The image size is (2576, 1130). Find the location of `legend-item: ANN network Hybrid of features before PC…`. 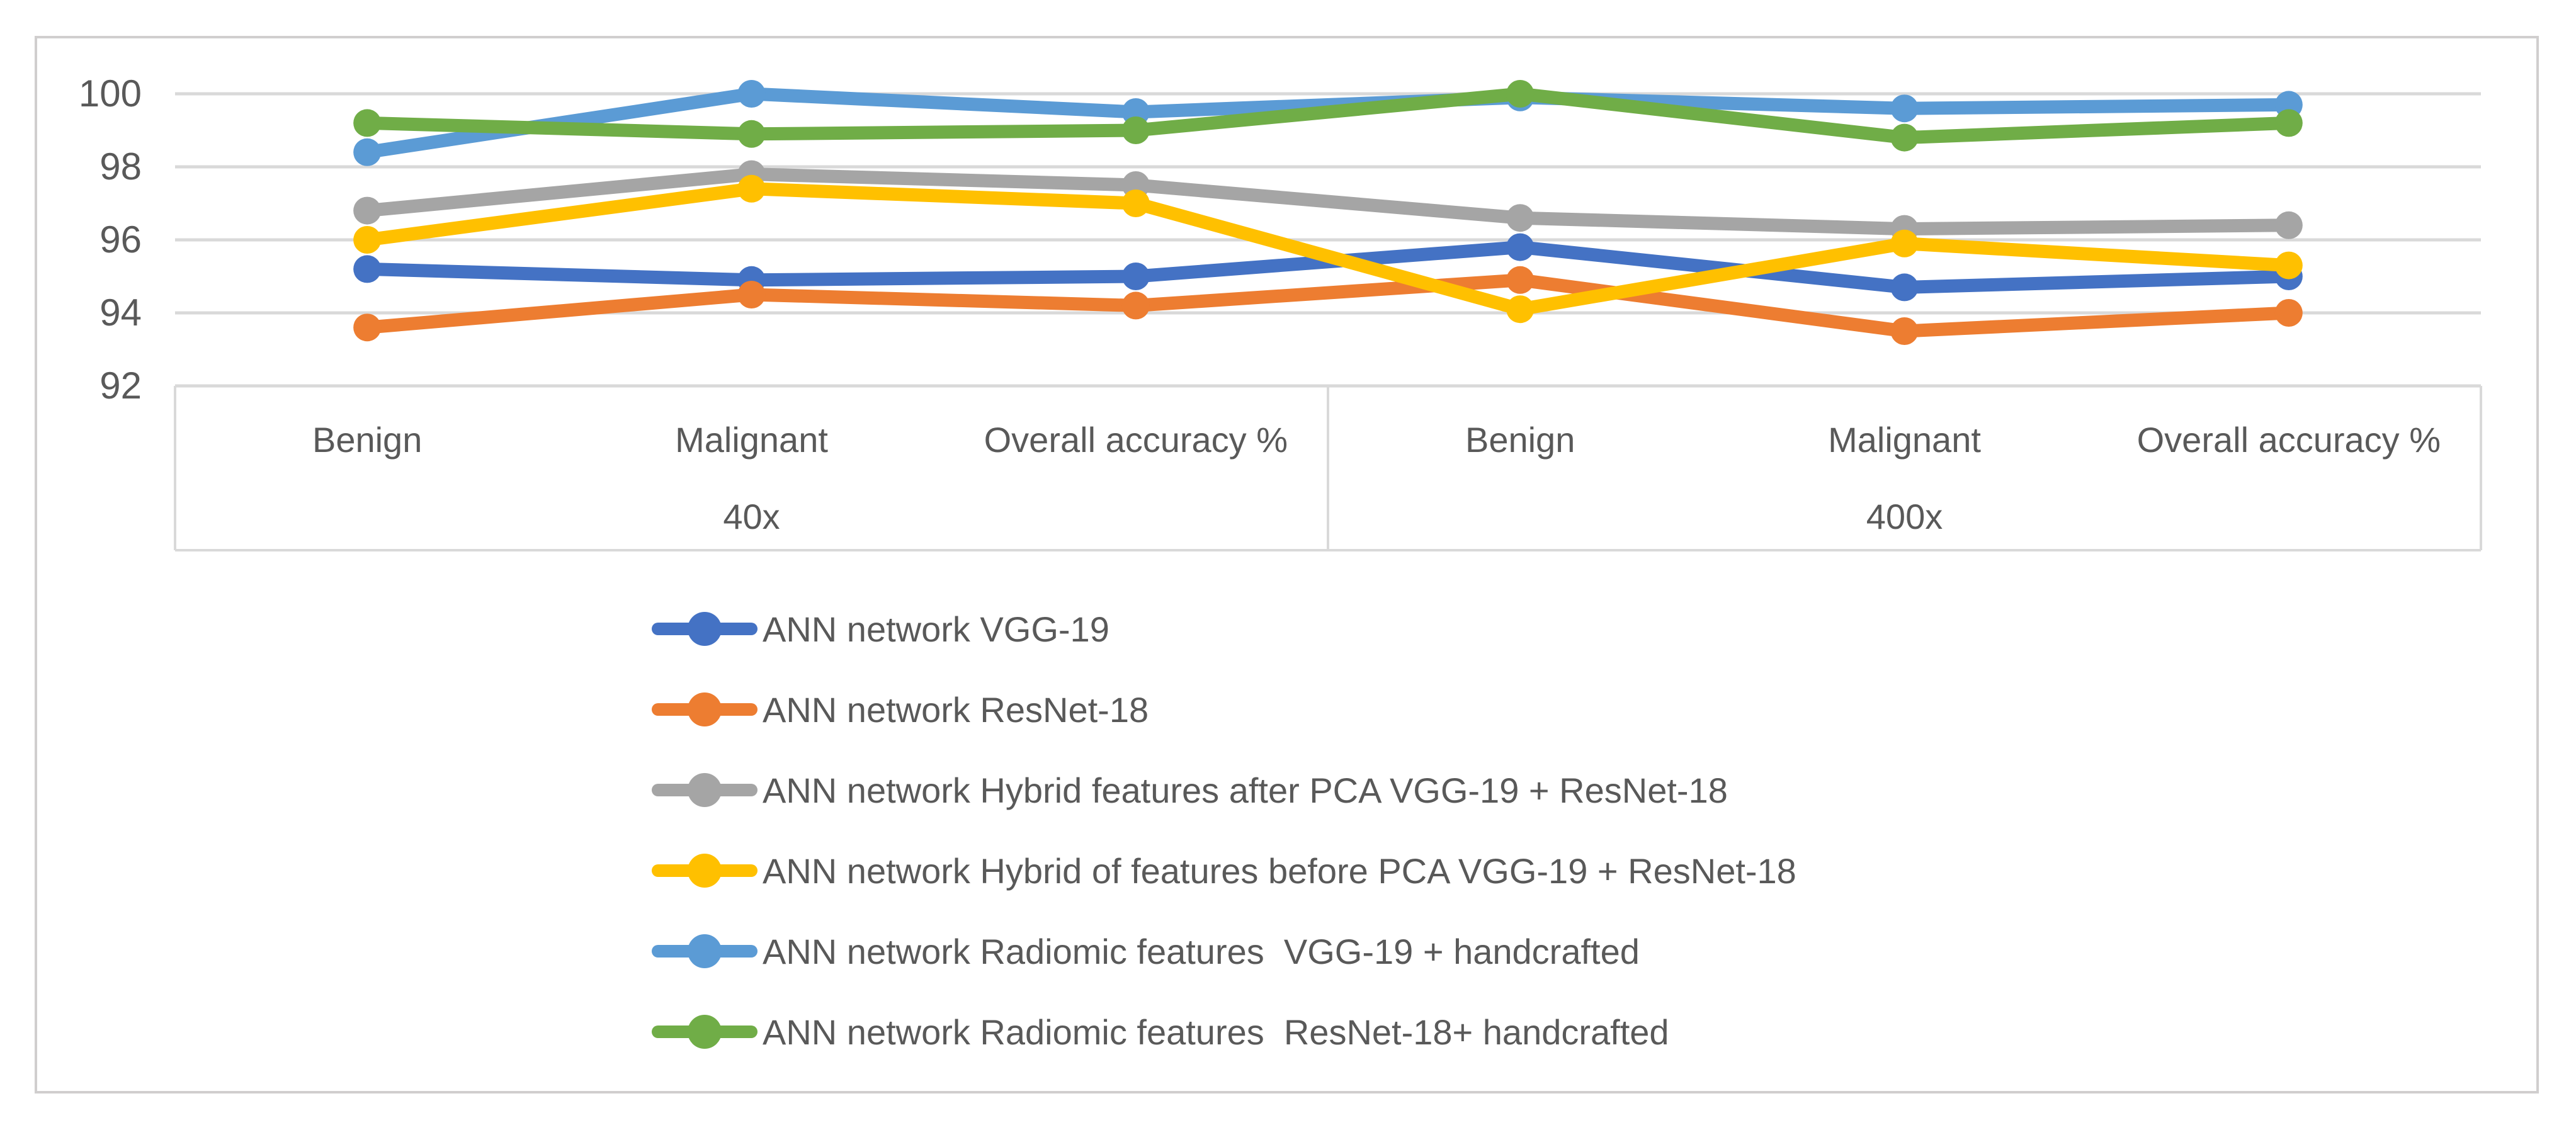

legend-item: ANN network Hybrid of features before PC… is located at coordinates (1223, 871).